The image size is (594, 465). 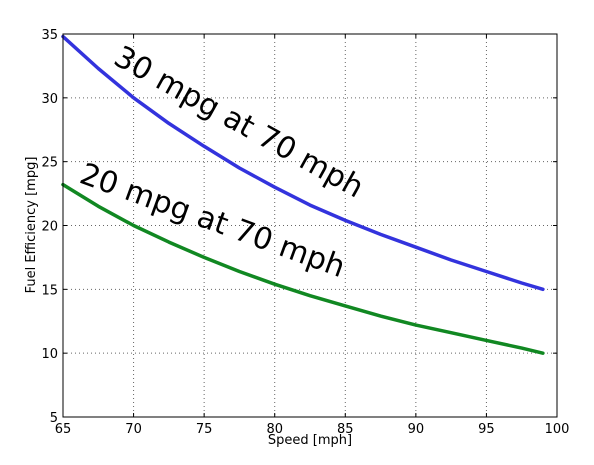 I want to click on y-tick-label: 20, so click(x=49, y=227).